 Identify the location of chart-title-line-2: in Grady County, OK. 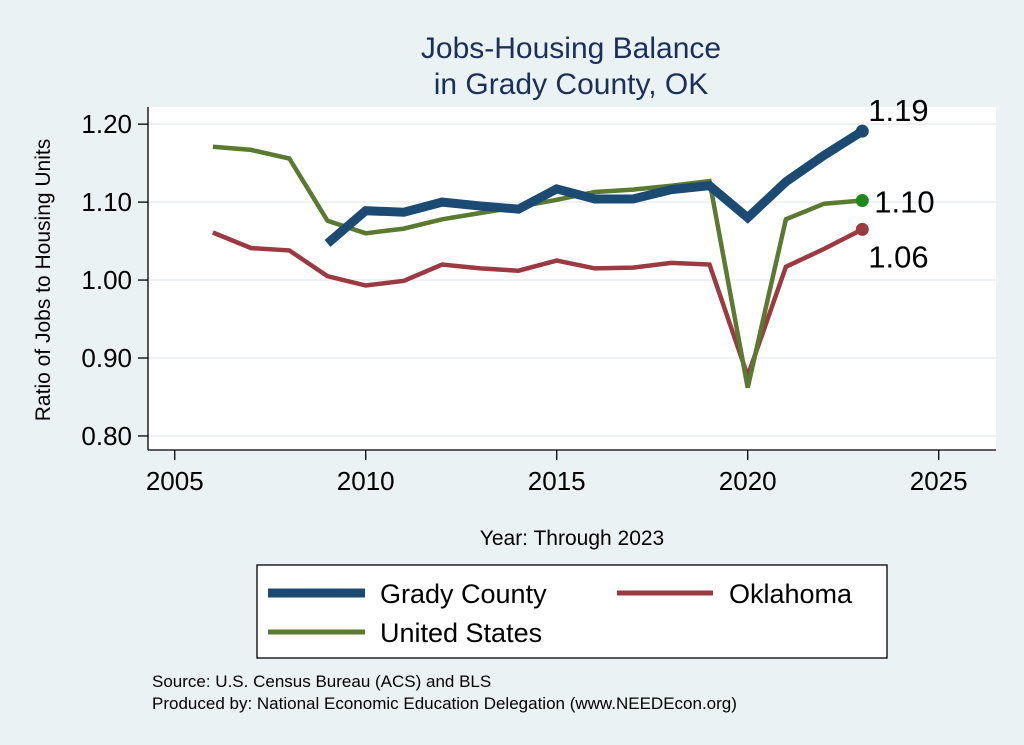
(571, 84).